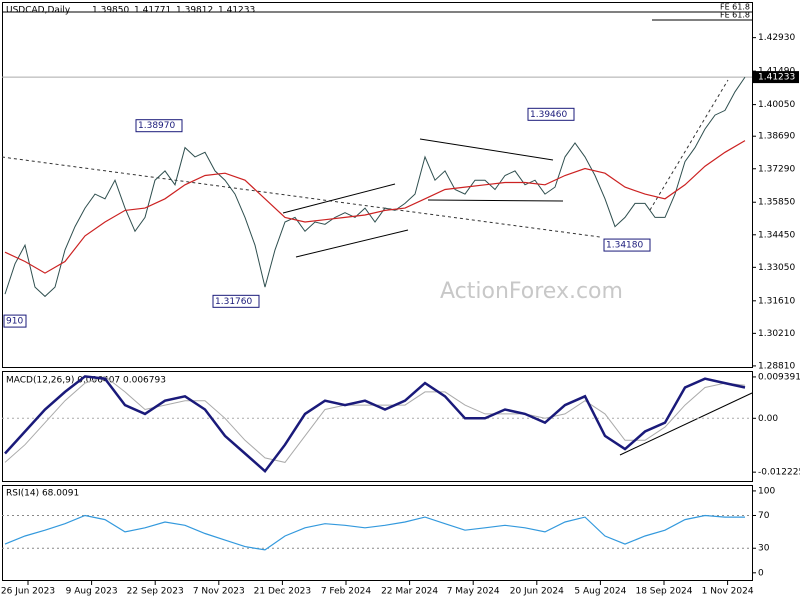  What do you see at coordinates (779, 473) in the screenshot?
I see `y-tick-label: -0.012225` at bounding box center [779, 473].